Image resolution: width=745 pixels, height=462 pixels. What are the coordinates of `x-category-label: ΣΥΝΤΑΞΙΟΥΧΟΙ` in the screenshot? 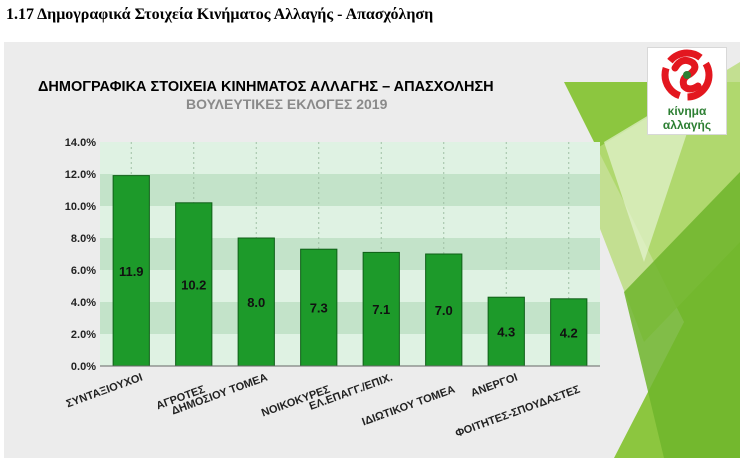 It's located at (105, 391).